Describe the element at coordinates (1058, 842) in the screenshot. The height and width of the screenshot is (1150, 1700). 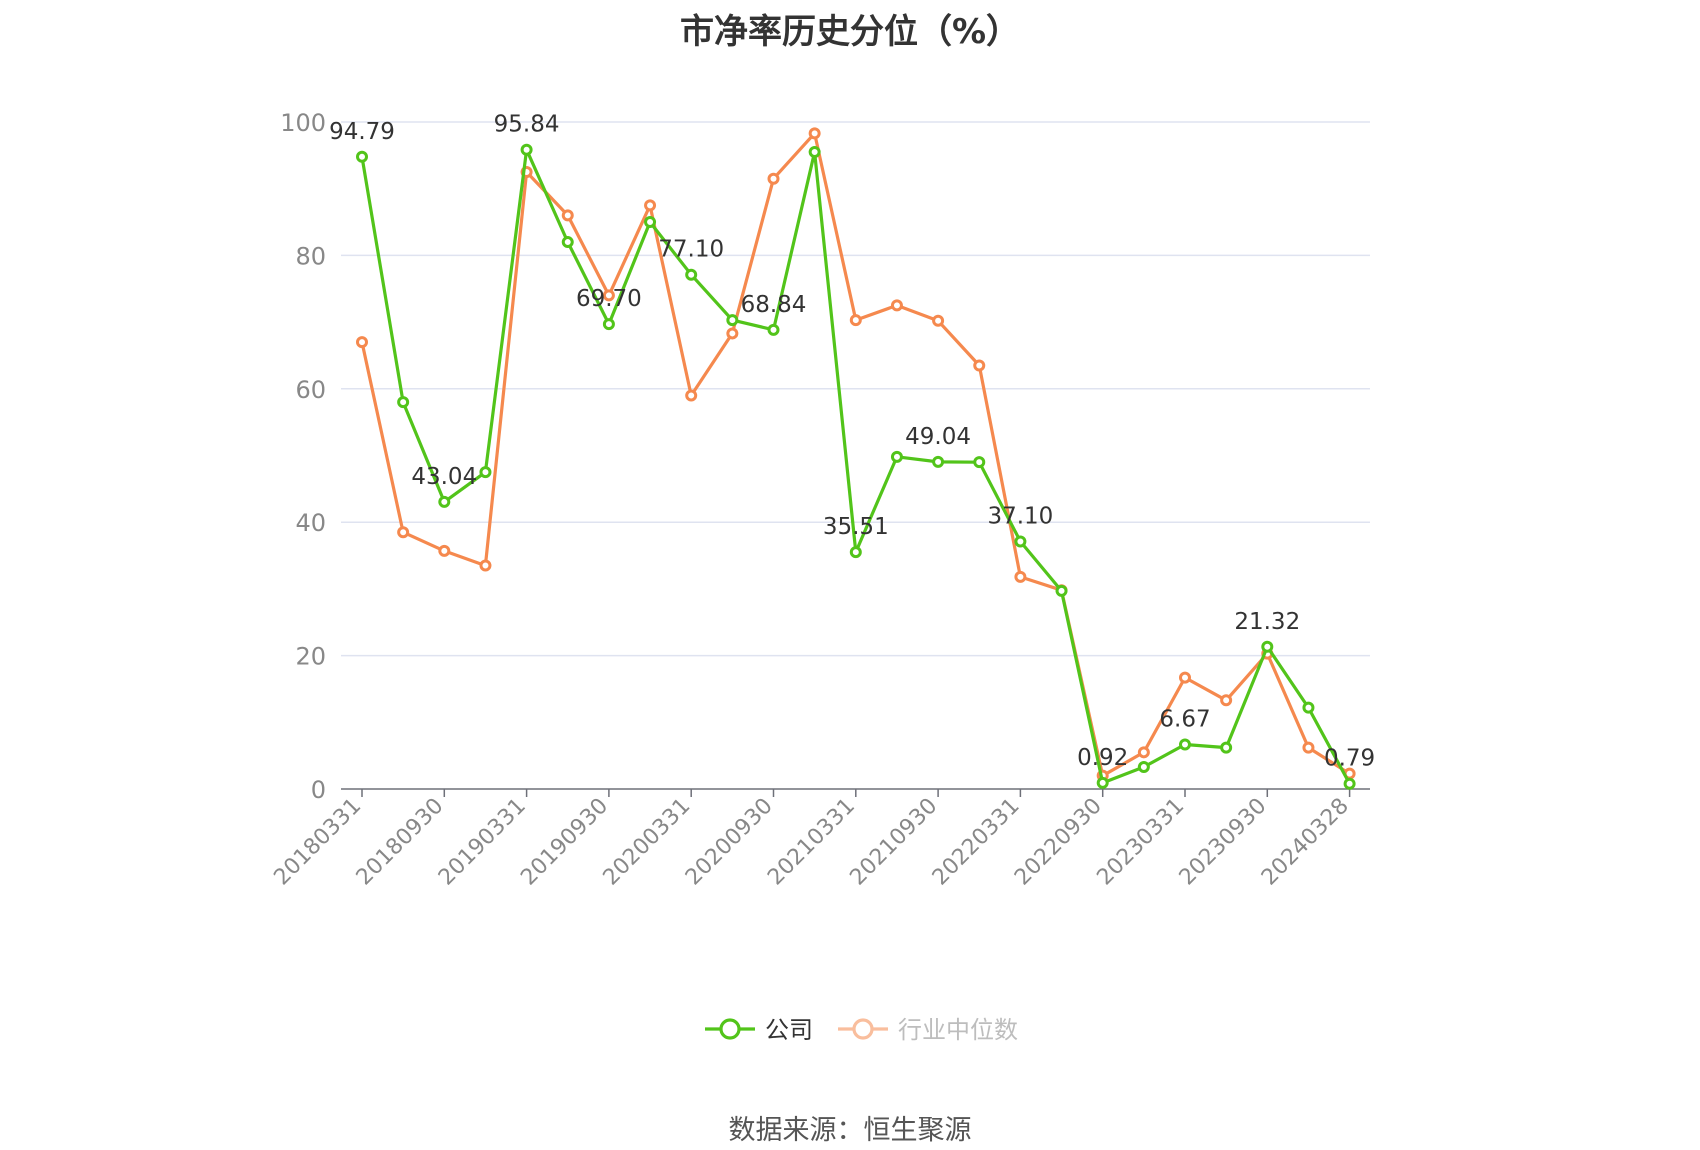
I see `x-tick-label: 20220930` at that location.